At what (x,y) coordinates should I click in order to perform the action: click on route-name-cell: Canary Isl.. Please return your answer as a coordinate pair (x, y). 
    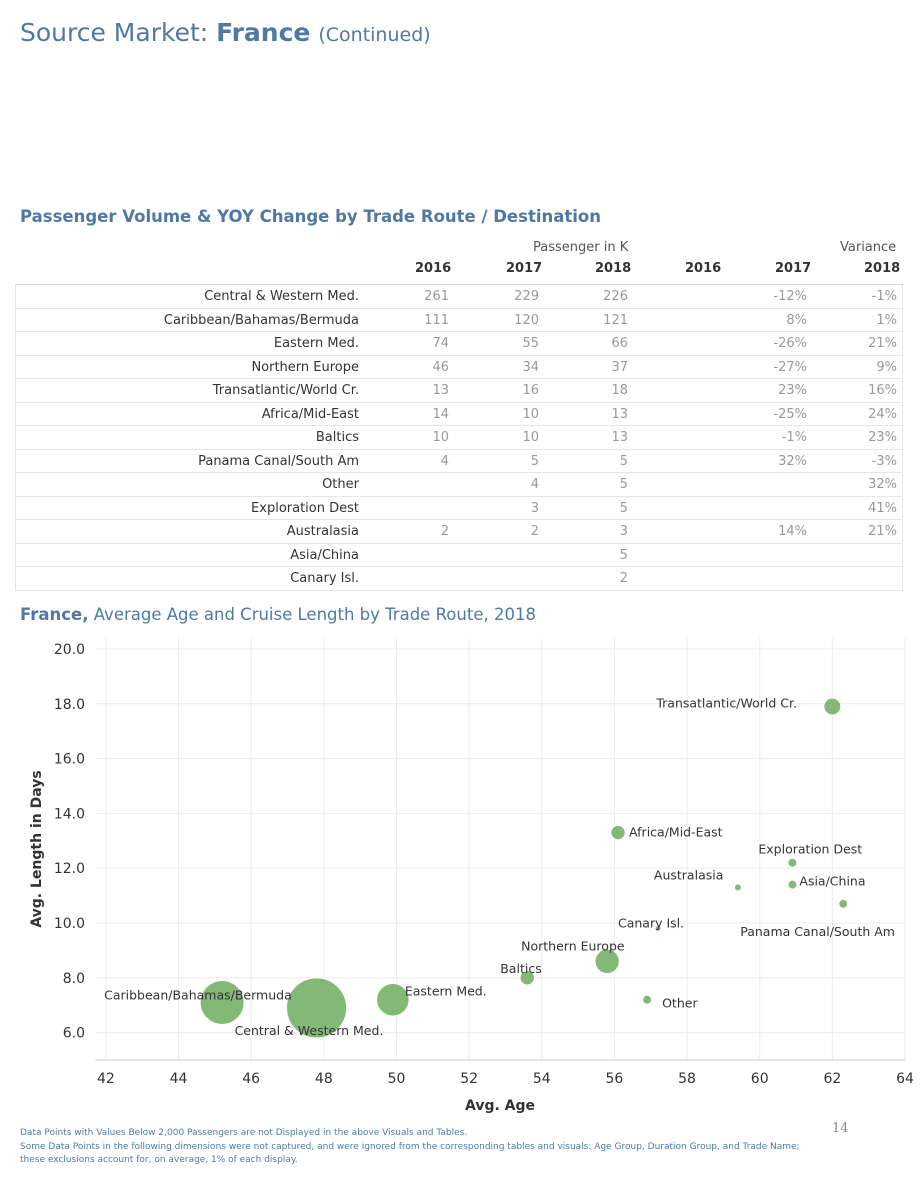
    Looking at the image, I should click on (324, 578).